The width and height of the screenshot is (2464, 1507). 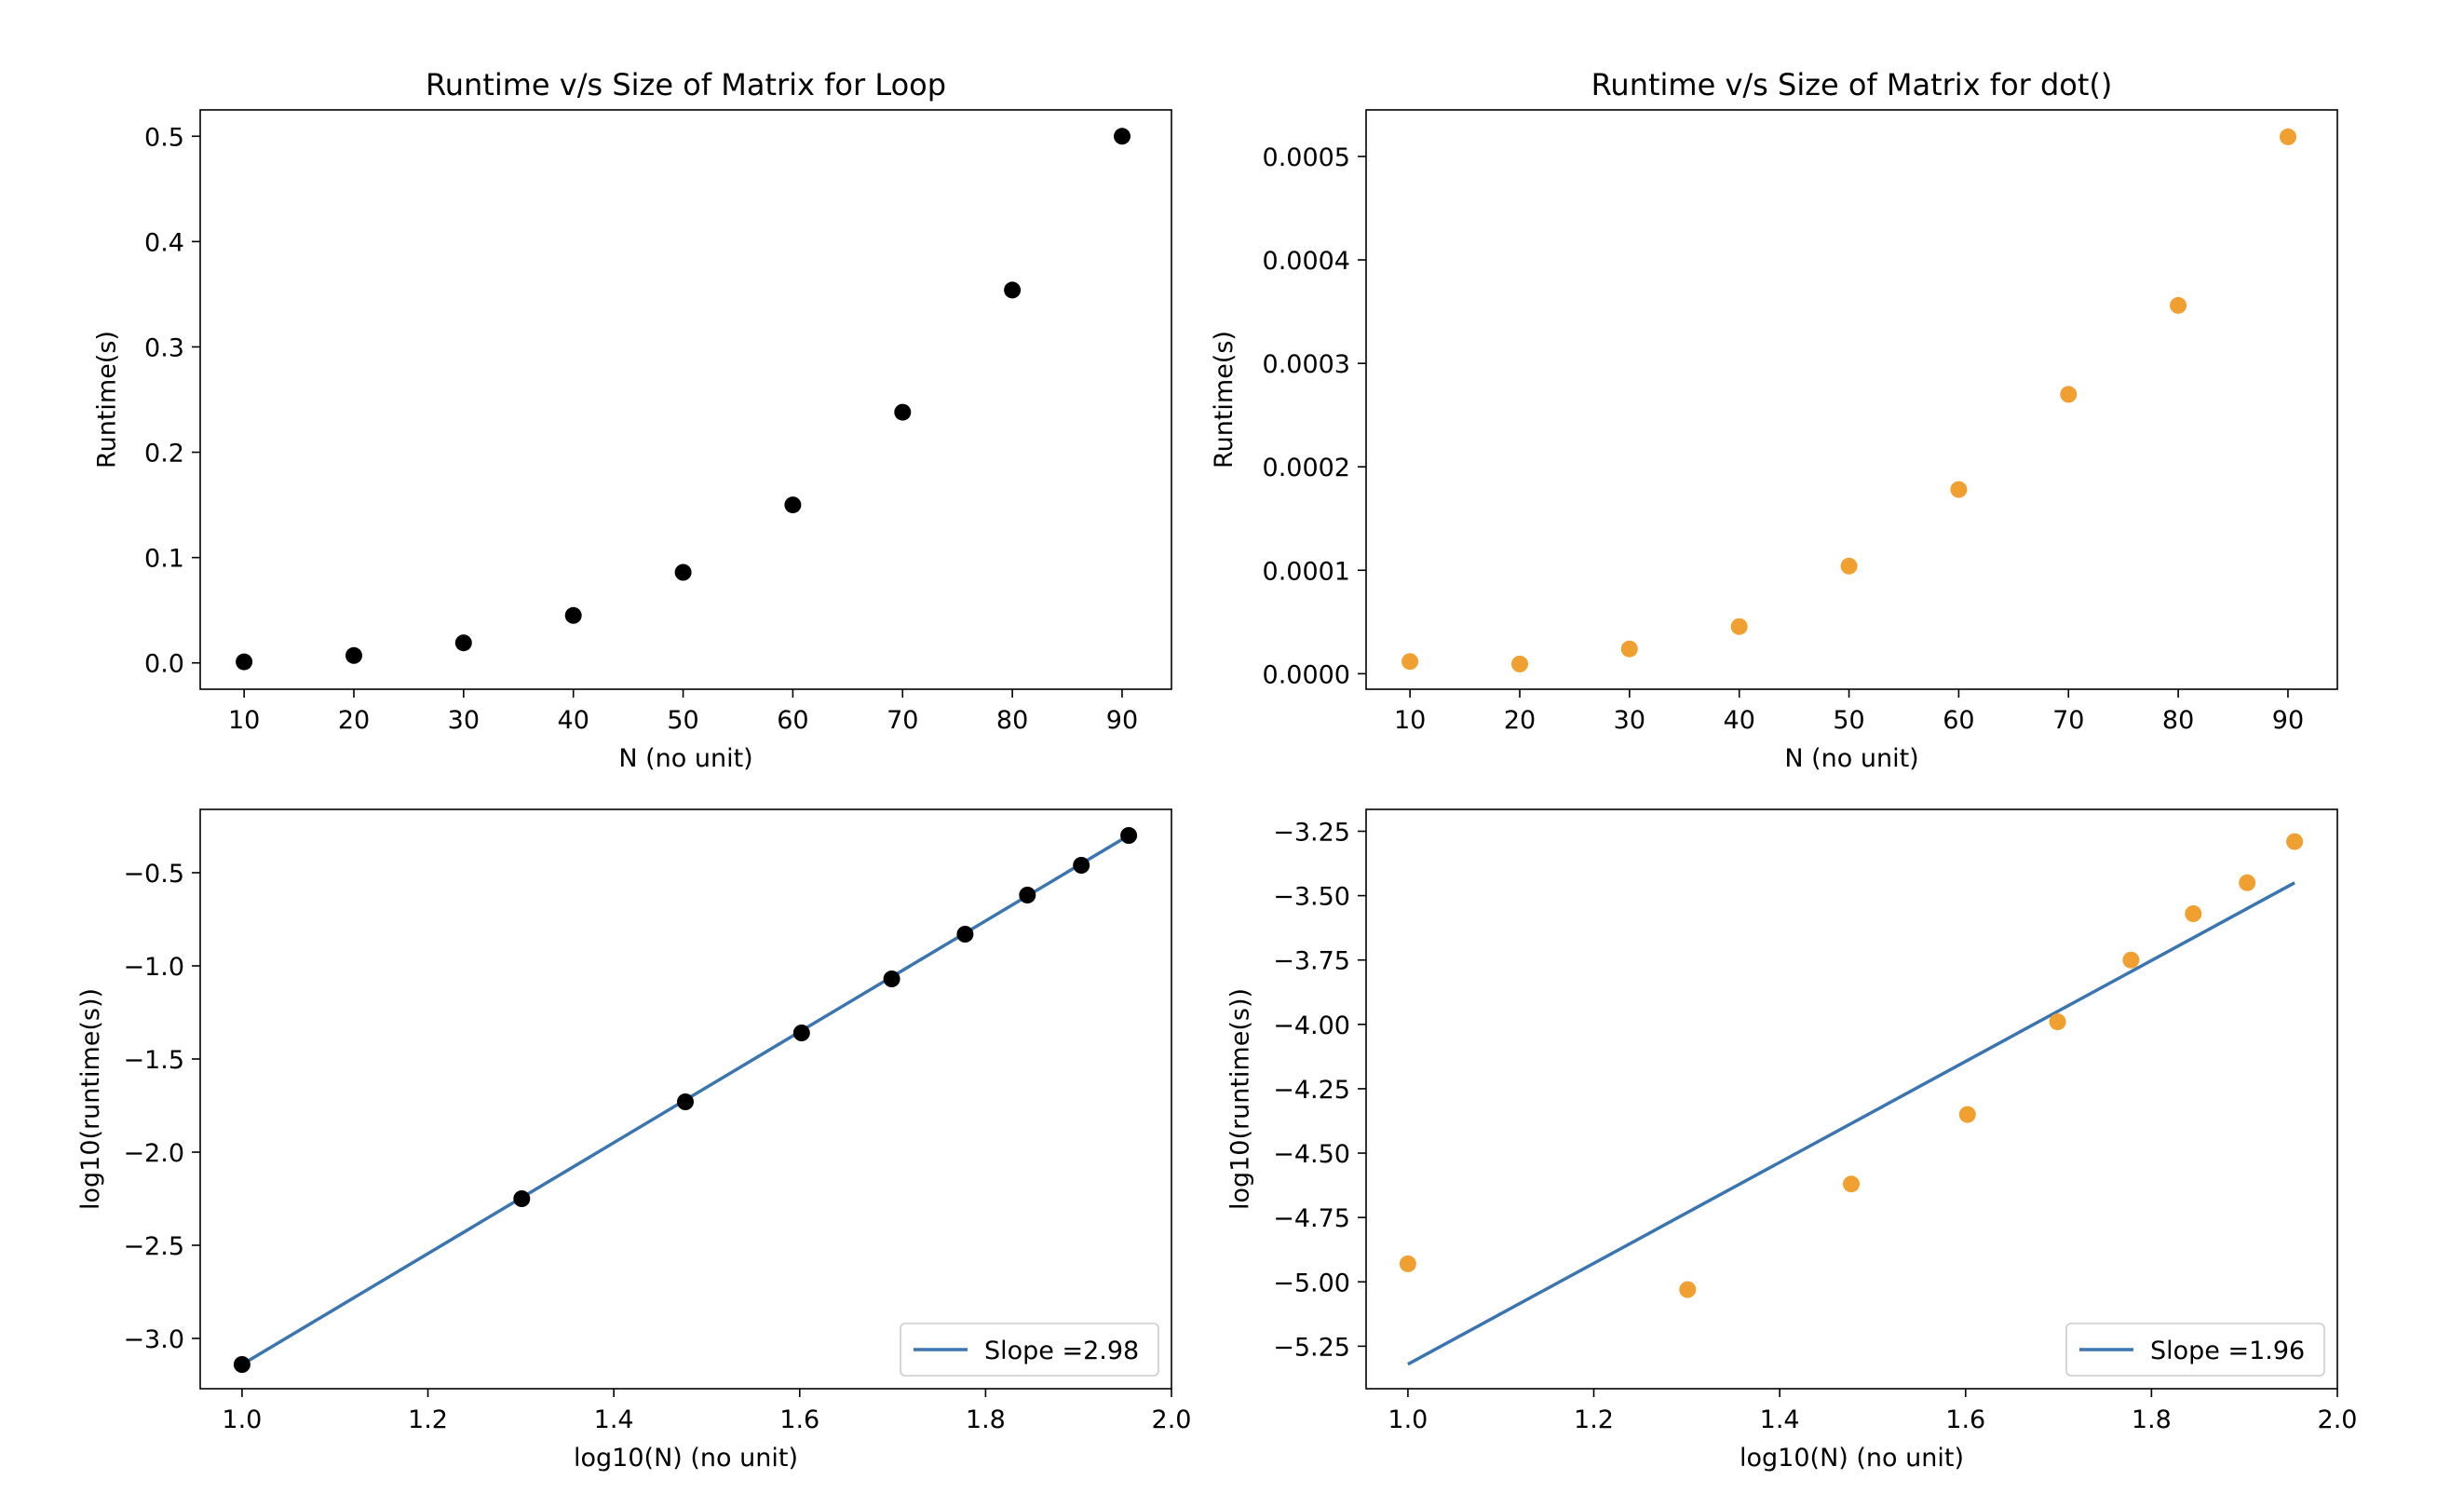 I want to click on y-tick-label: 0.4, so click(x=164, y=242).